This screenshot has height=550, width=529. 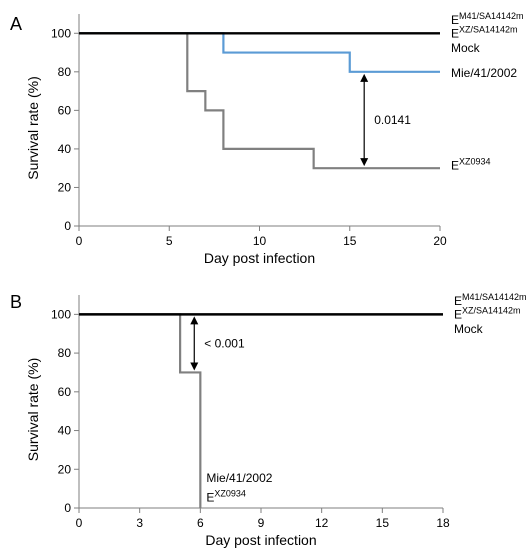 I want to click on x-tick-label: 20, so click(x=440, y=241).